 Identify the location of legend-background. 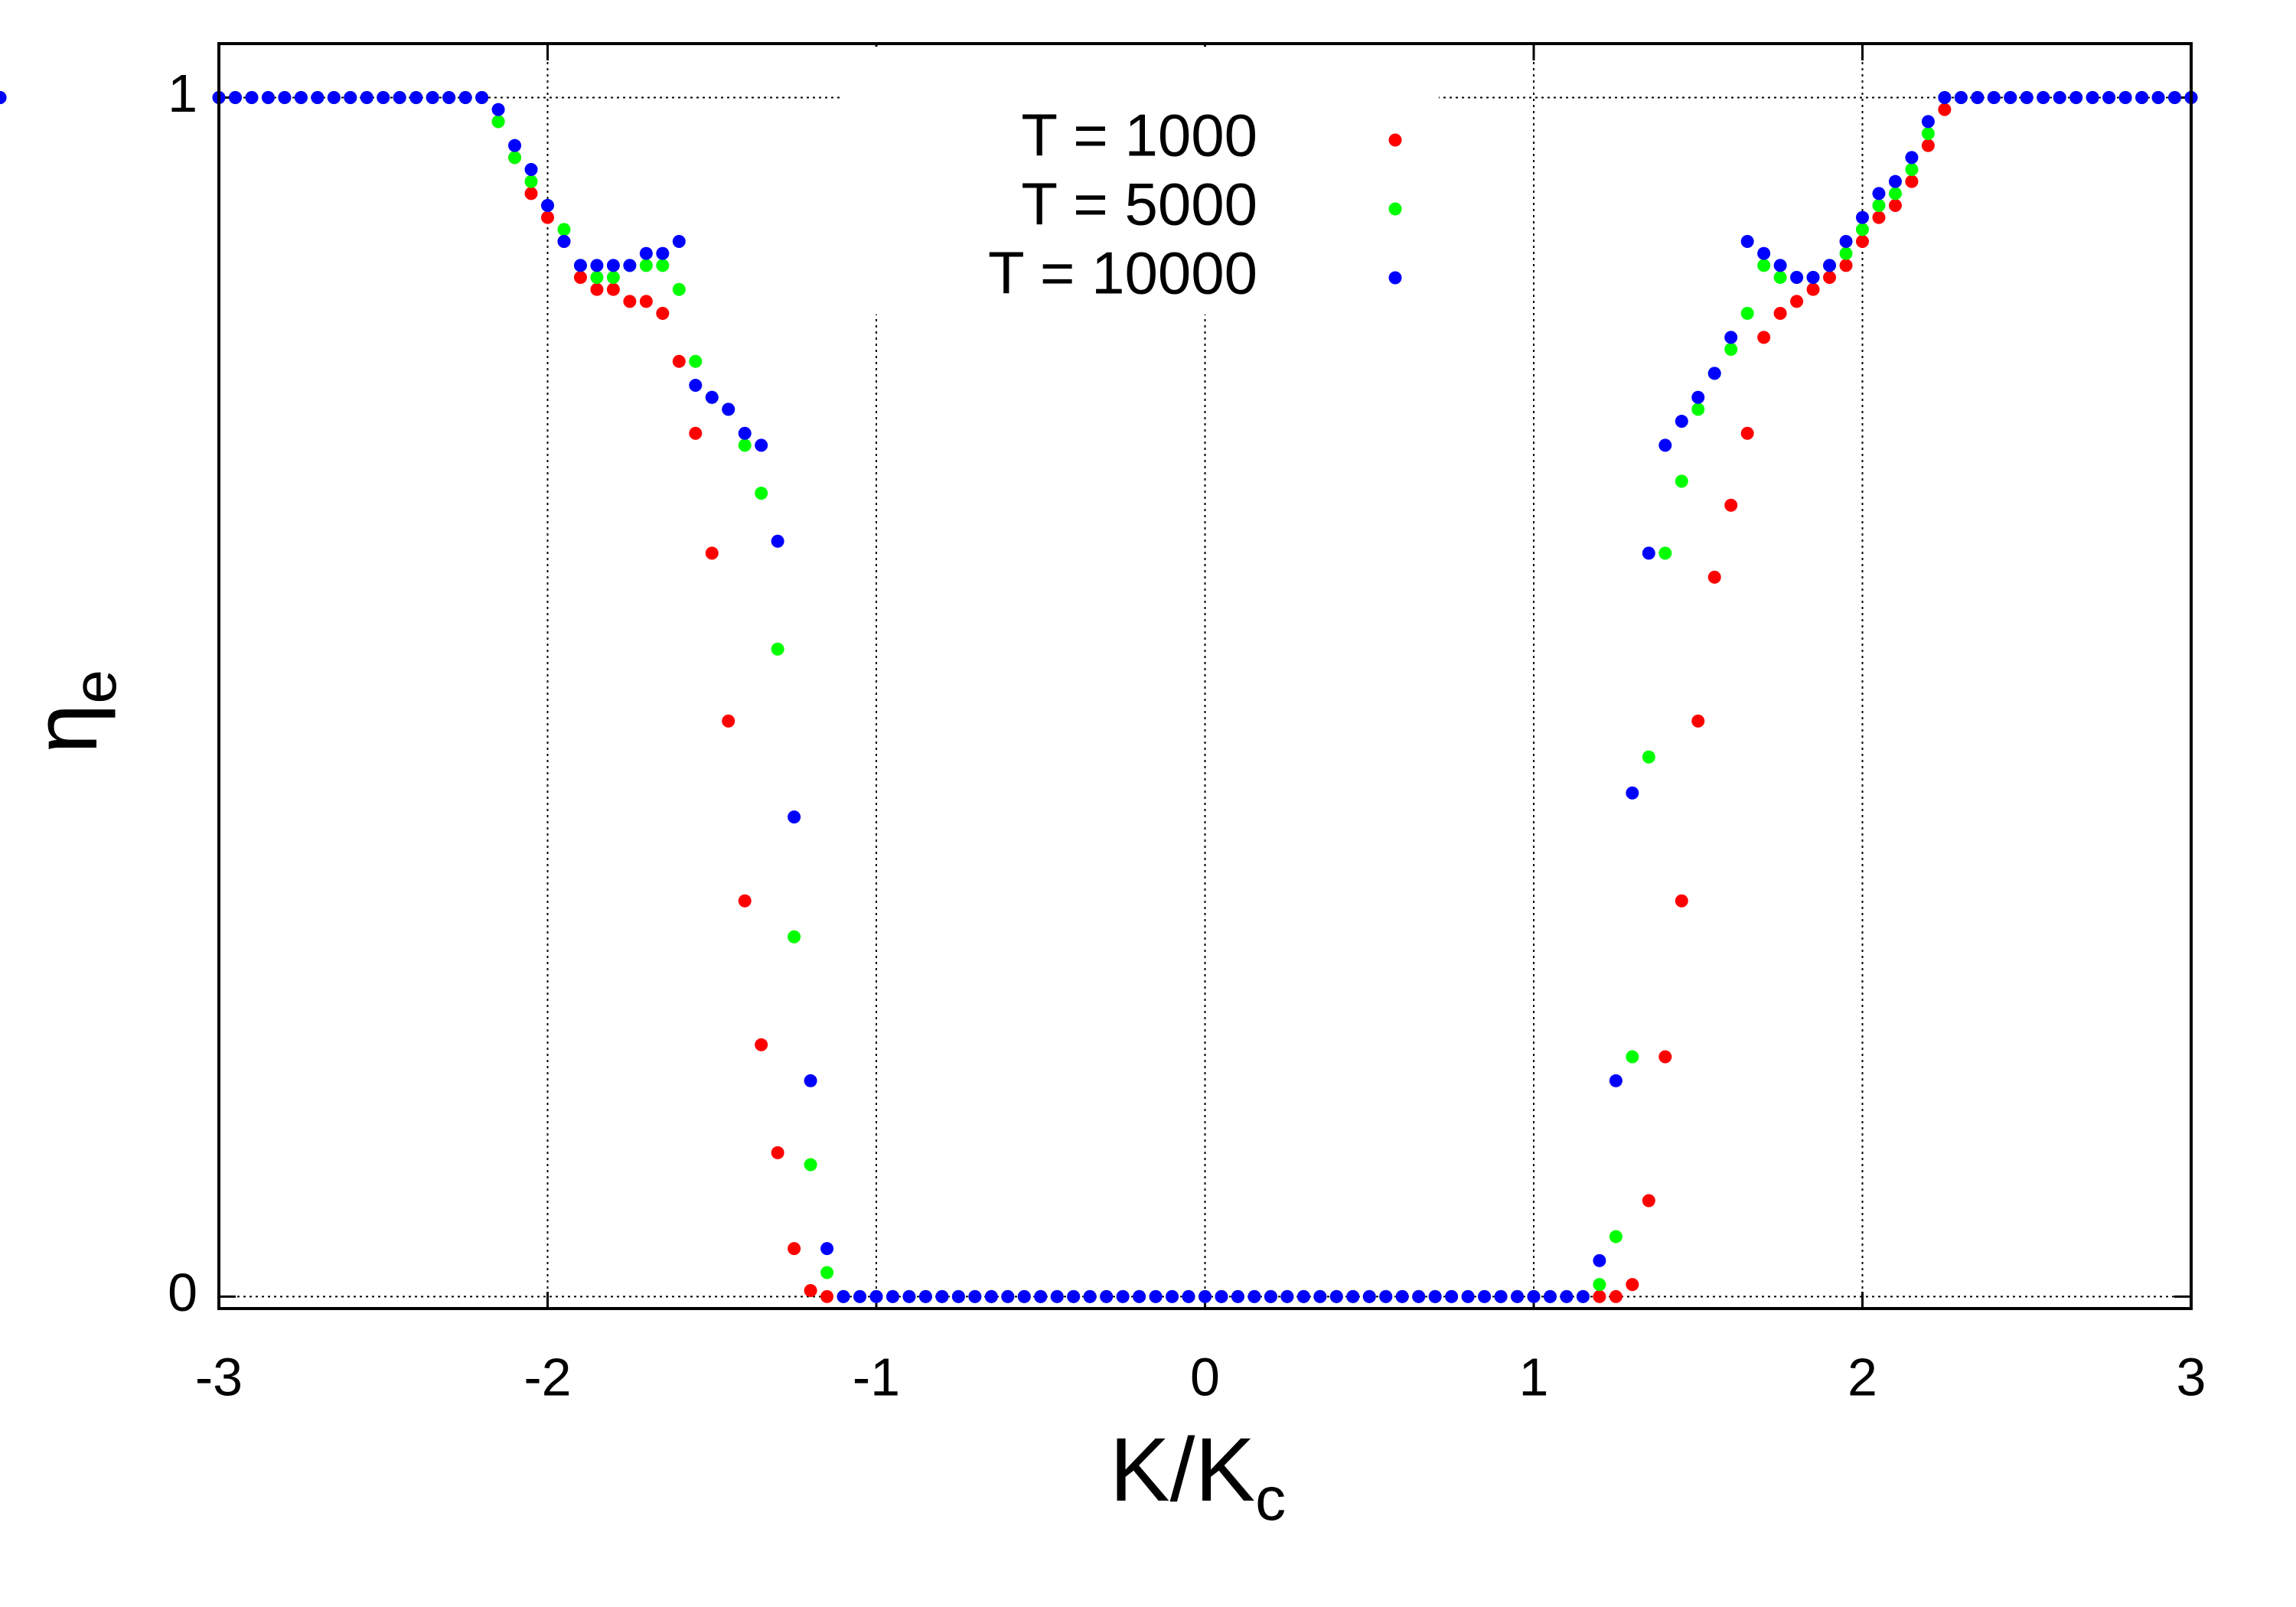
(1140, 181).